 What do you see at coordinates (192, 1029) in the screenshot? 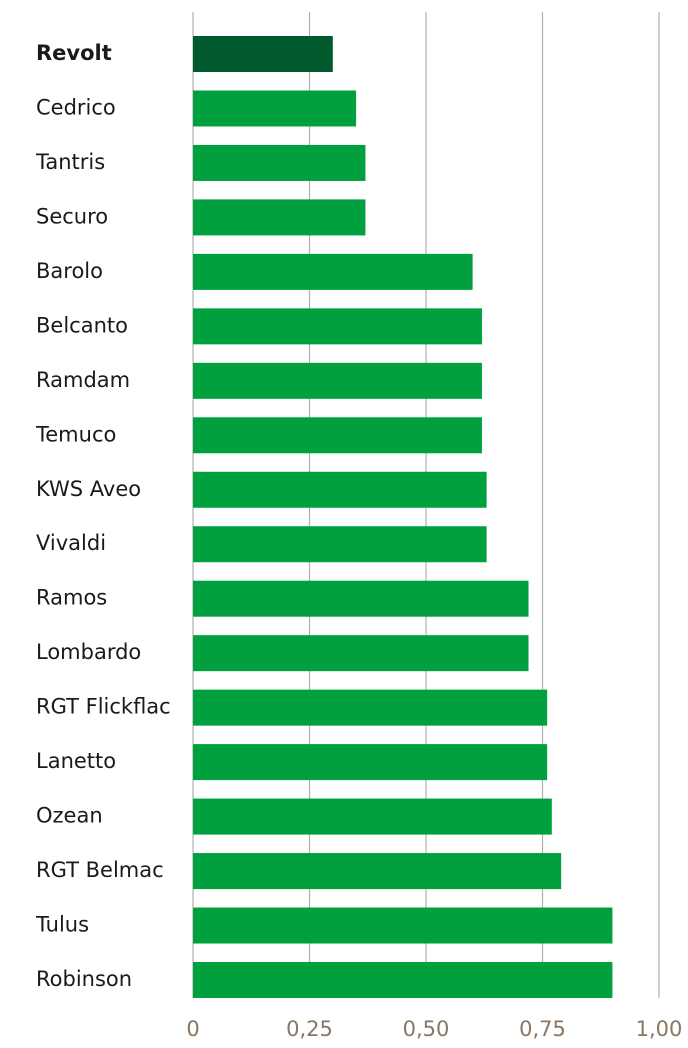
I see `x-tick-label: 0` at bounding box center [192, 1029].